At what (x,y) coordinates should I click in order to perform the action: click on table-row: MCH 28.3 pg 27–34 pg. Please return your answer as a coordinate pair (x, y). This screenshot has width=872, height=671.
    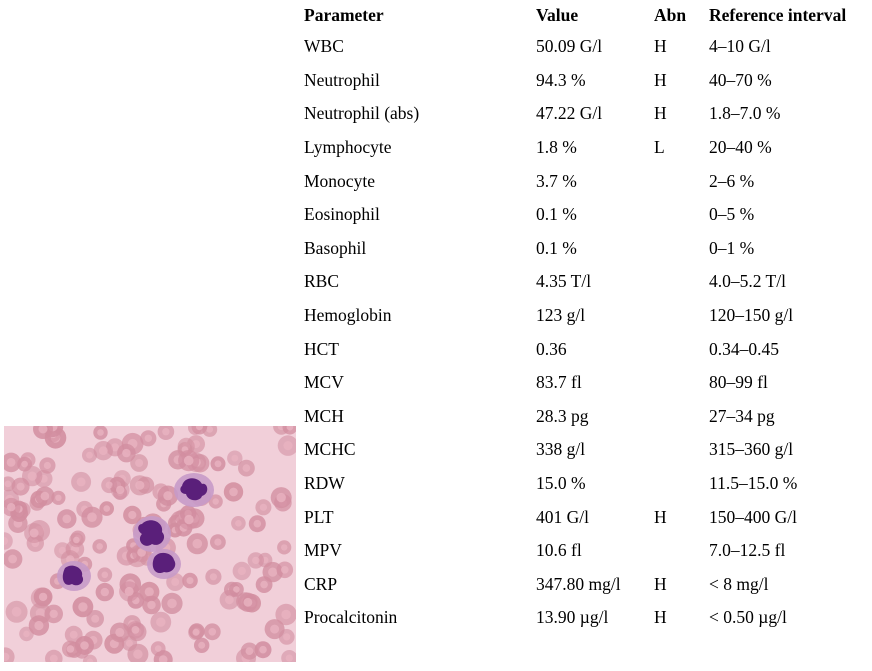
    Looking at the image, I should click on (586, 417).